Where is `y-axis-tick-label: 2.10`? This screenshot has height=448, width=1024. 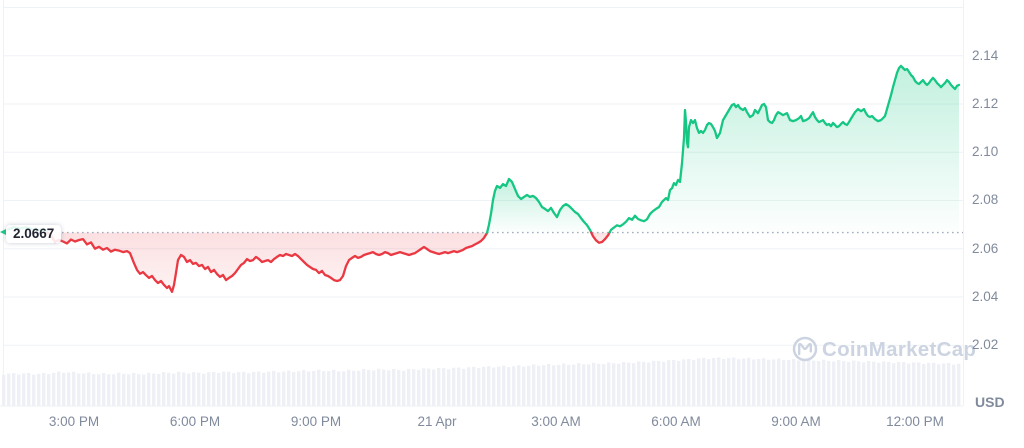
y-axis-tick-label: 2.10 is located at coordinates (985, 152).